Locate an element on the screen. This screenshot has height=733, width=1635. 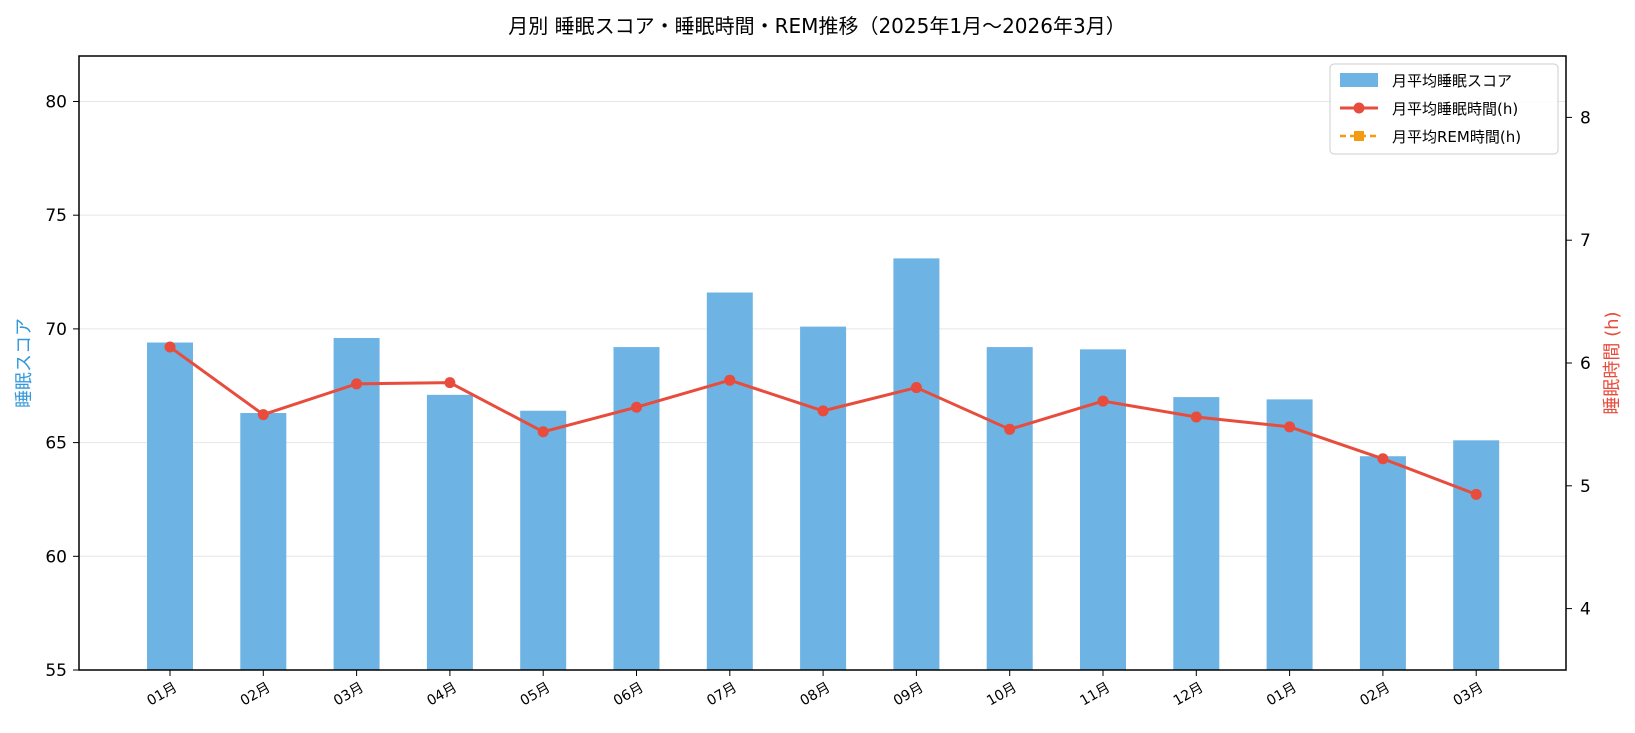
left-tick-label: 65 is located at coordinates (56, 444).